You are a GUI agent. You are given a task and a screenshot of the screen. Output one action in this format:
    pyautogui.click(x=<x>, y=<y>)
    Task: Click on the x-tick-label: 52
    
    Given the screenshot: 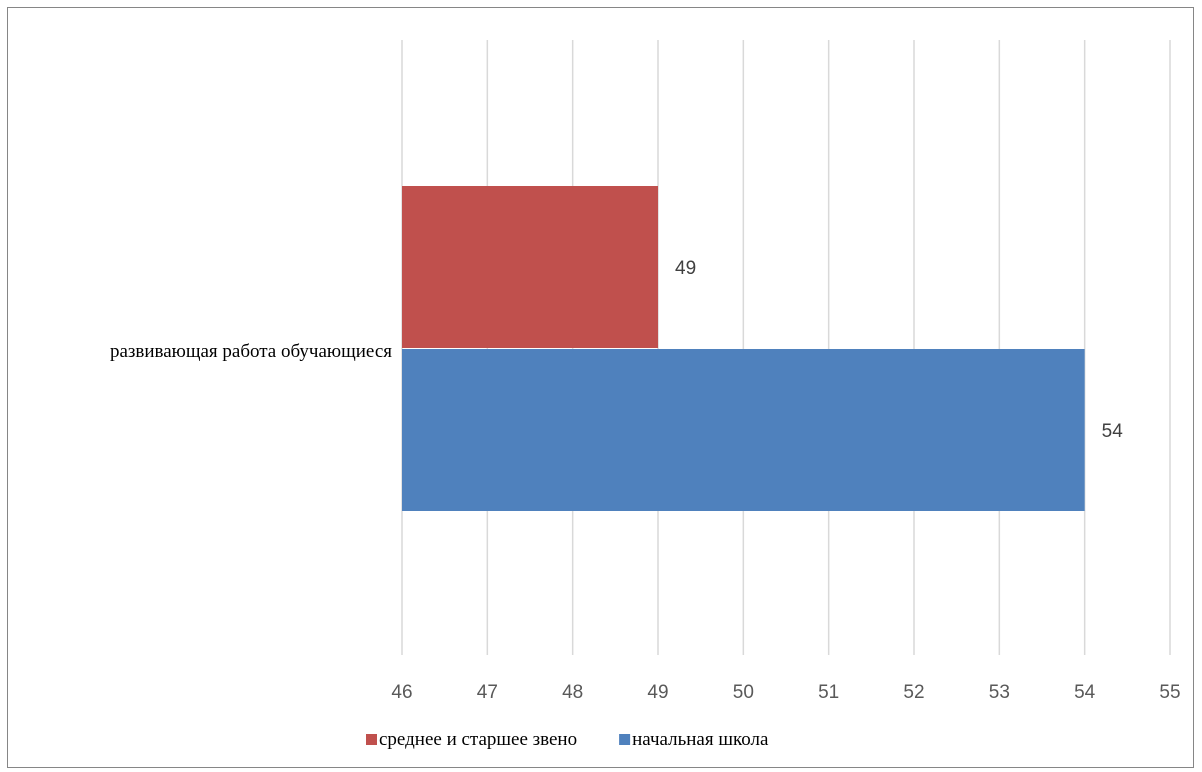 What is the action you would take?
    pyautogui.click(x=913, y=692)
    